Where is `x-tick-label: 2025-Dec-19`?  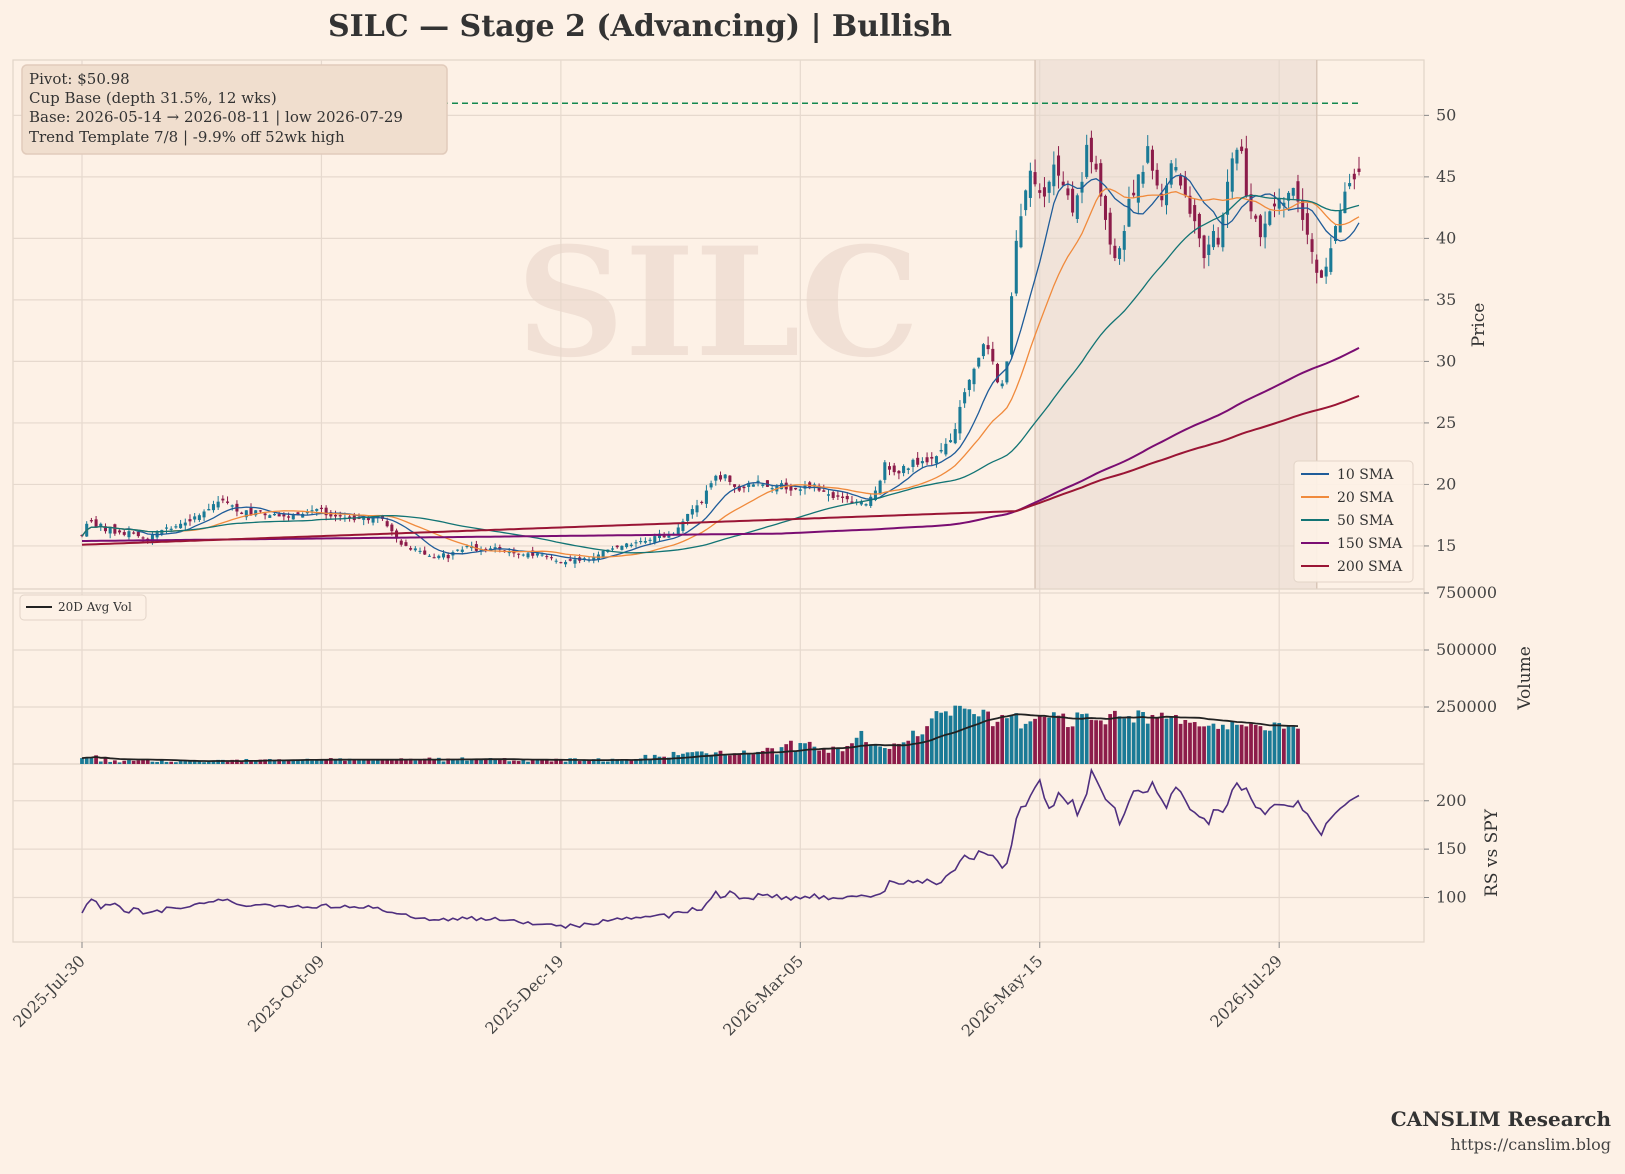
x-tick-label: 2025-Dec-19 is located at coordinates (524, 994).